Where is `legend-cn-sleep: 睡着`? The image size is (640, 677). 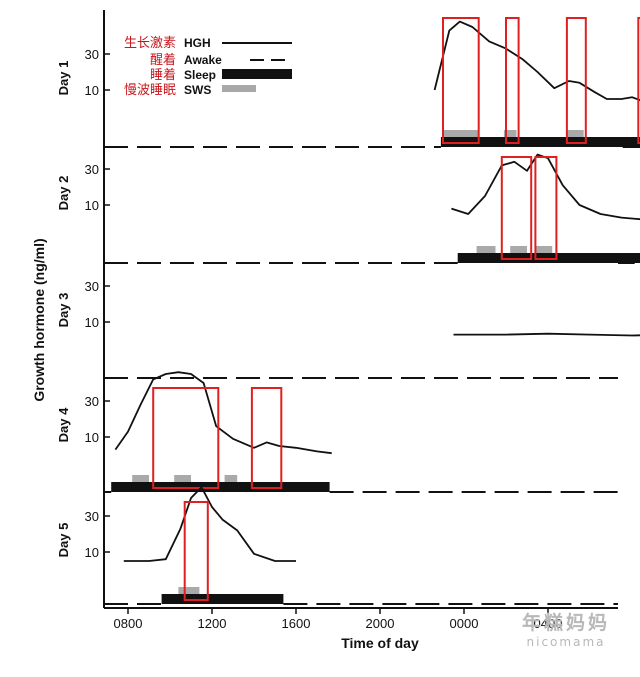 legend-cn-sleep: 睡着 is located at coordinates (163, 74).